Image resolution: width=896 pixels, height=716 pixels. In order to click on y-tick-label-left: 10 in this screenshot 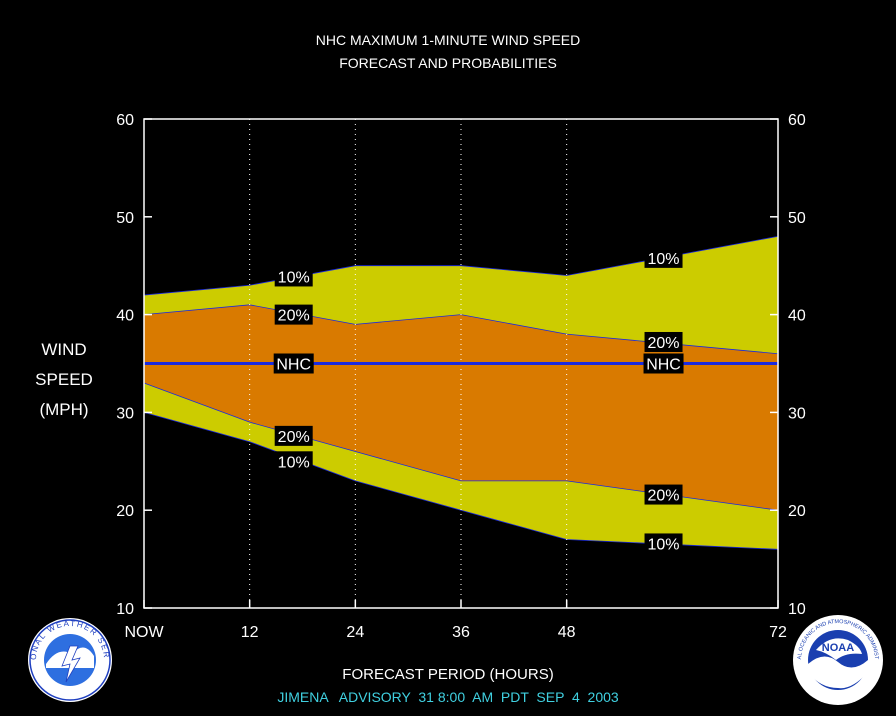, I will do `click(125, 609)`.